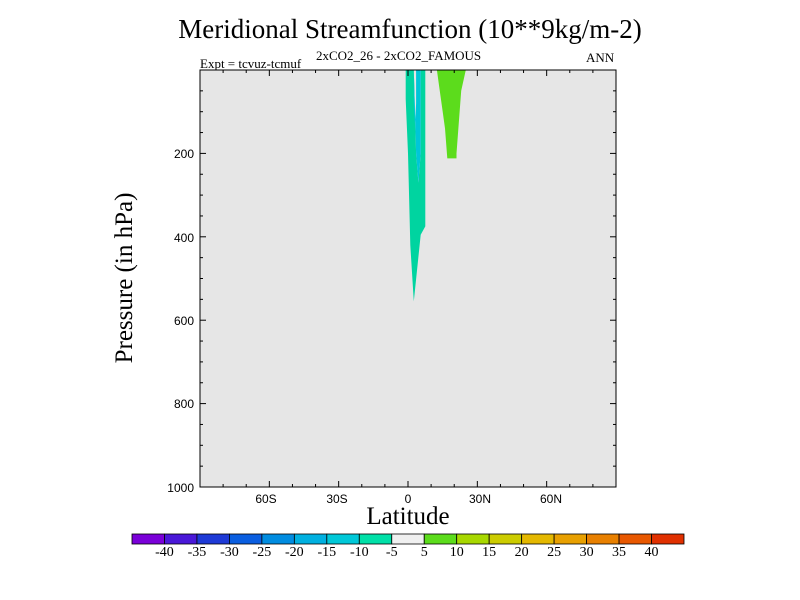 This screenshot has width=800, height=600. I want to click on experiment-label: Expt = tcvuz-tcmuf, so click(251, 63).